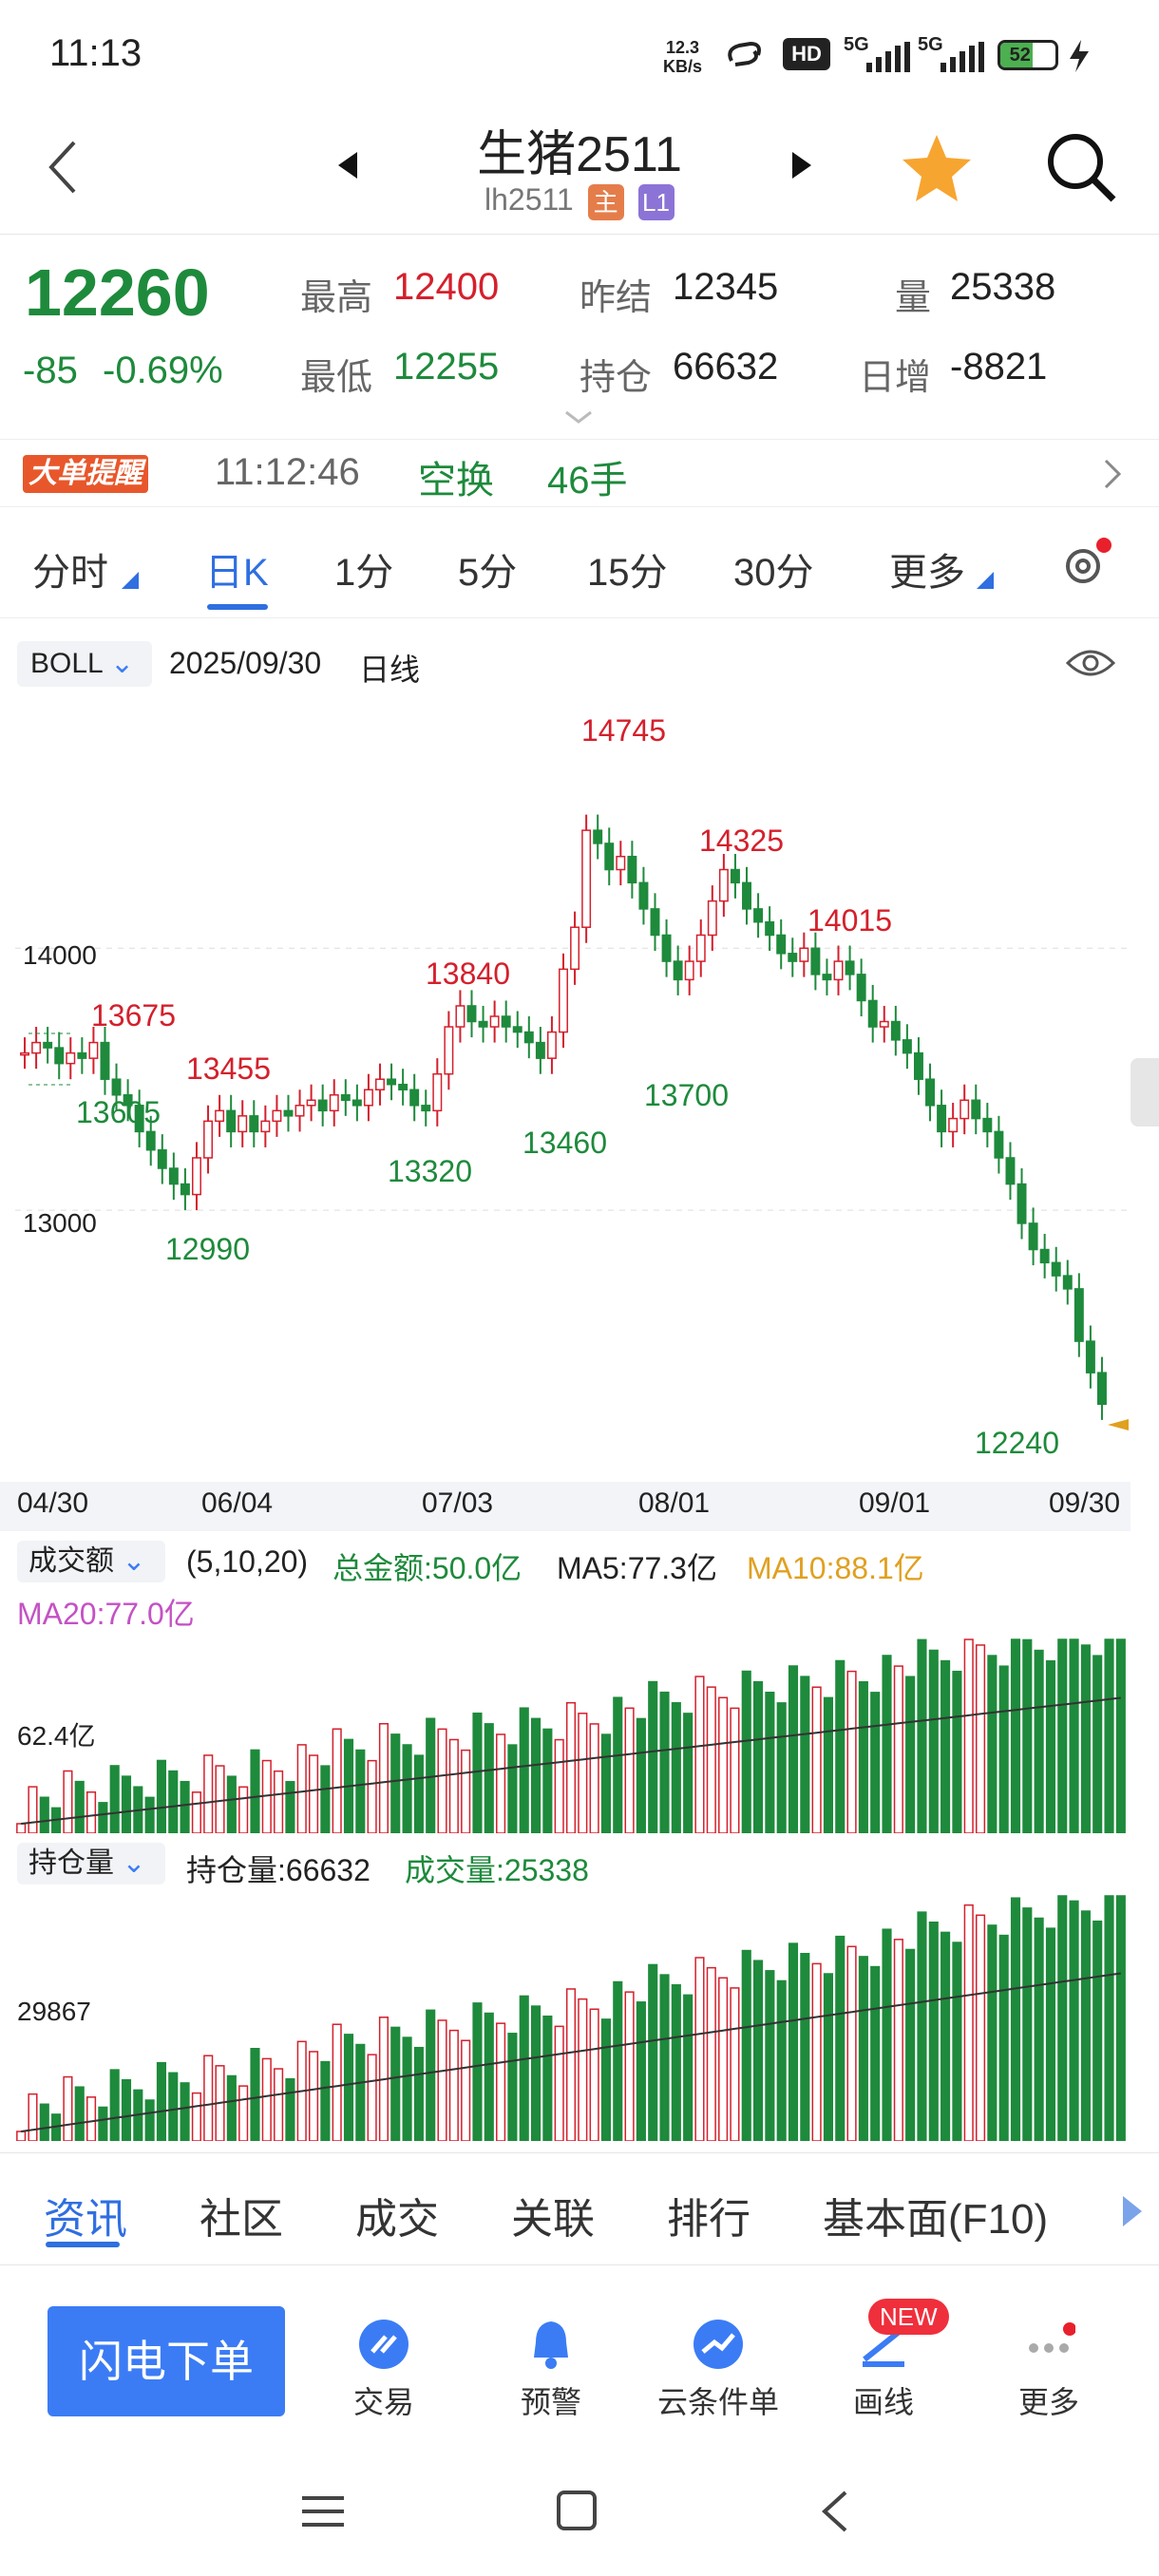 This screenshot has height=2576, width=1159. Describe the element at coordinates (627, 573) in the screenshot. I see `tab-15min: 15分` at that location.